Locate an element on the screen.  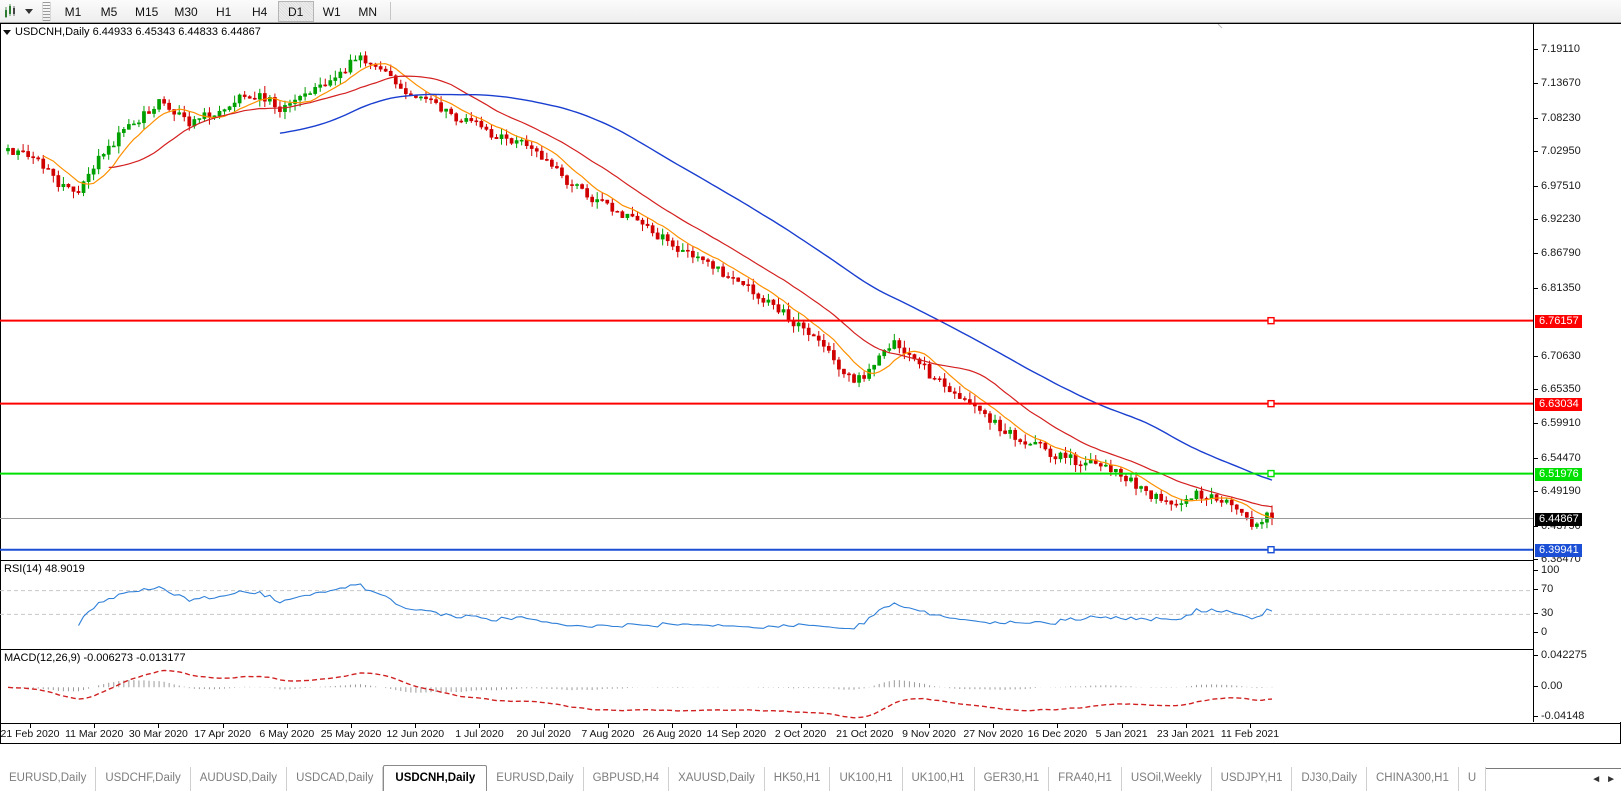
price-tick: 6.70630 is located at coordinates (1557, 356).